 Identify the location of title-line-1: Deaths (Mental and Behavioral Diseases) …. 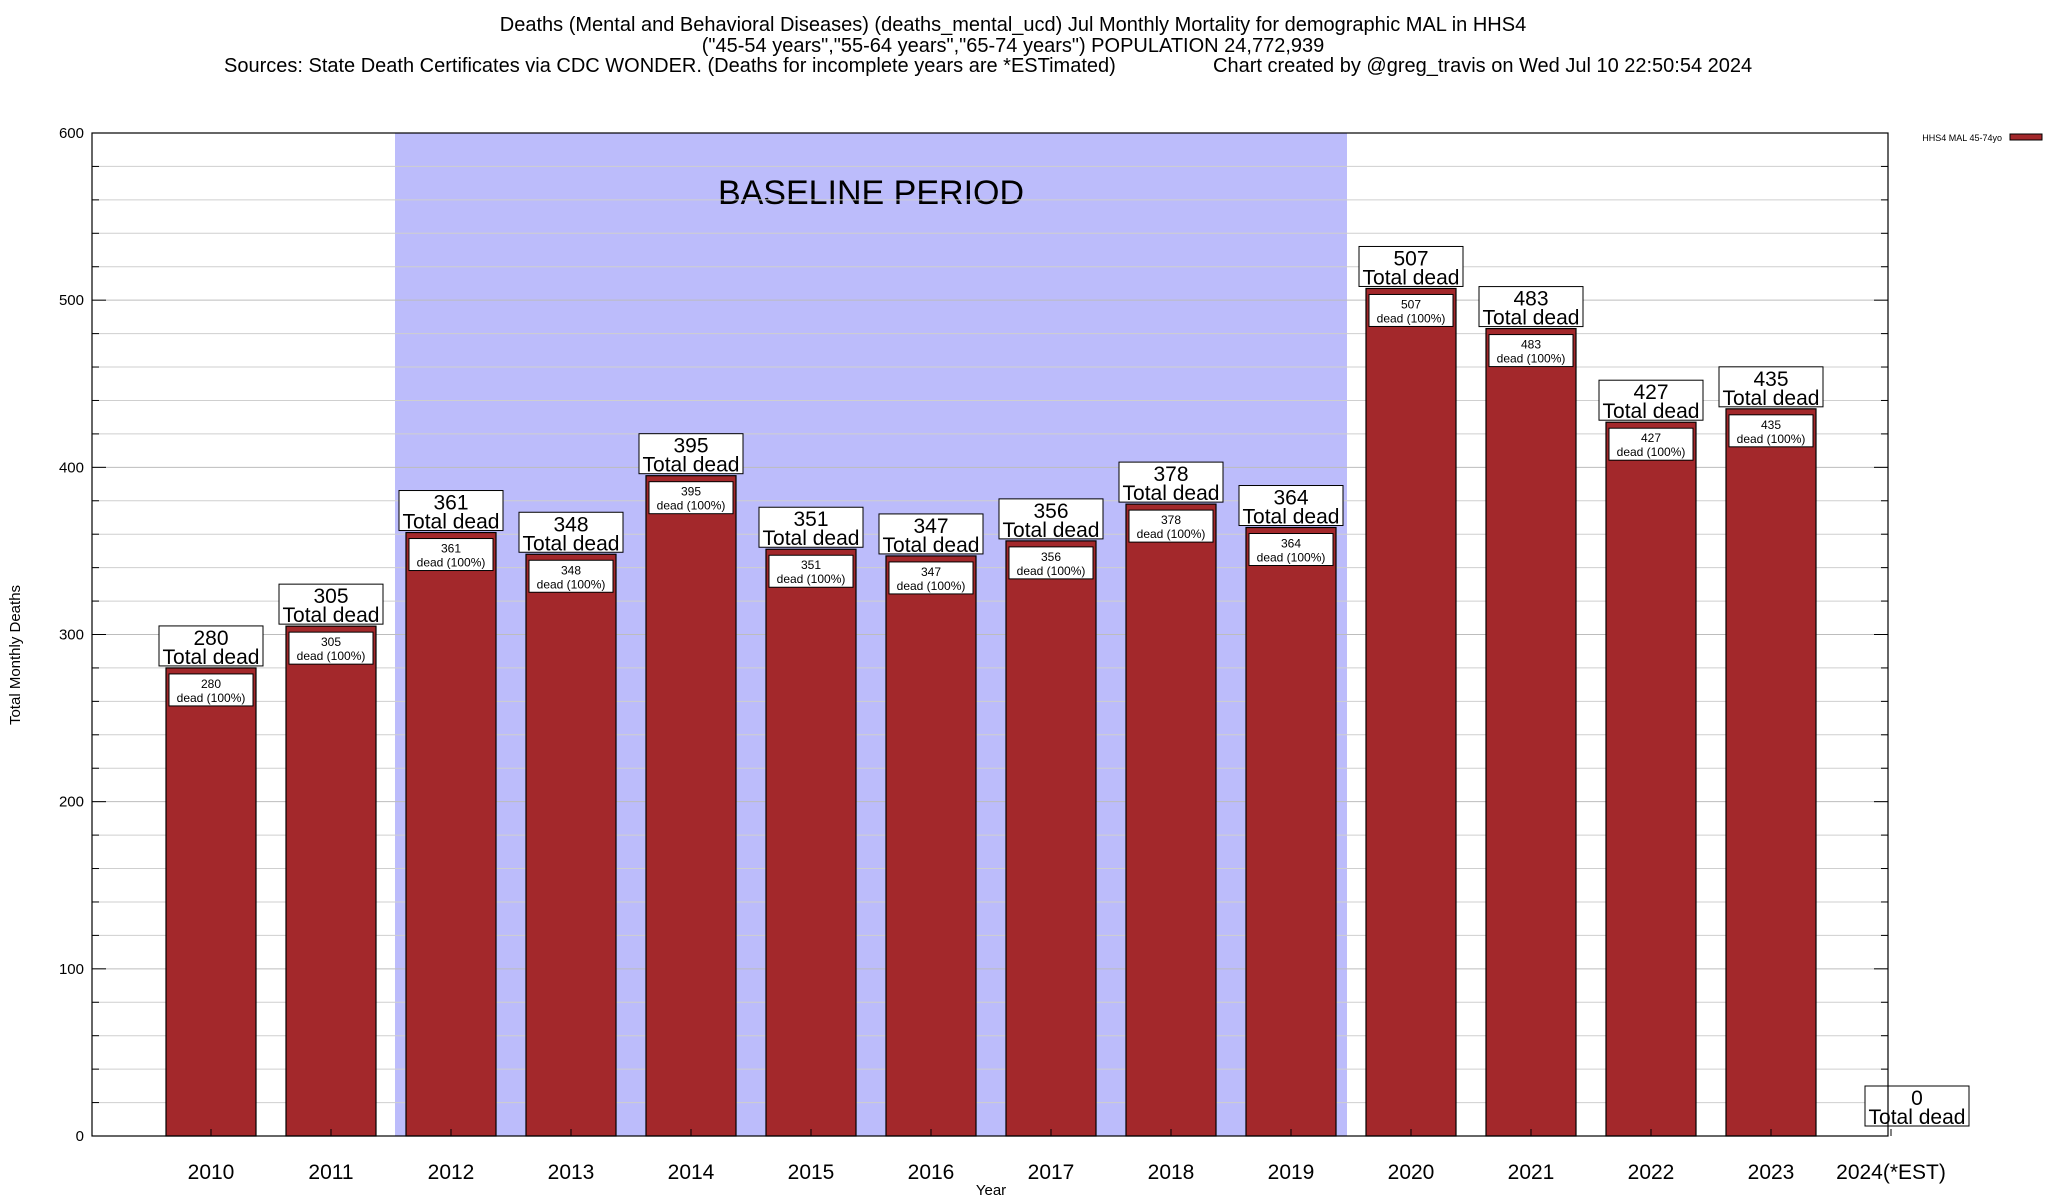
(1013, 25).